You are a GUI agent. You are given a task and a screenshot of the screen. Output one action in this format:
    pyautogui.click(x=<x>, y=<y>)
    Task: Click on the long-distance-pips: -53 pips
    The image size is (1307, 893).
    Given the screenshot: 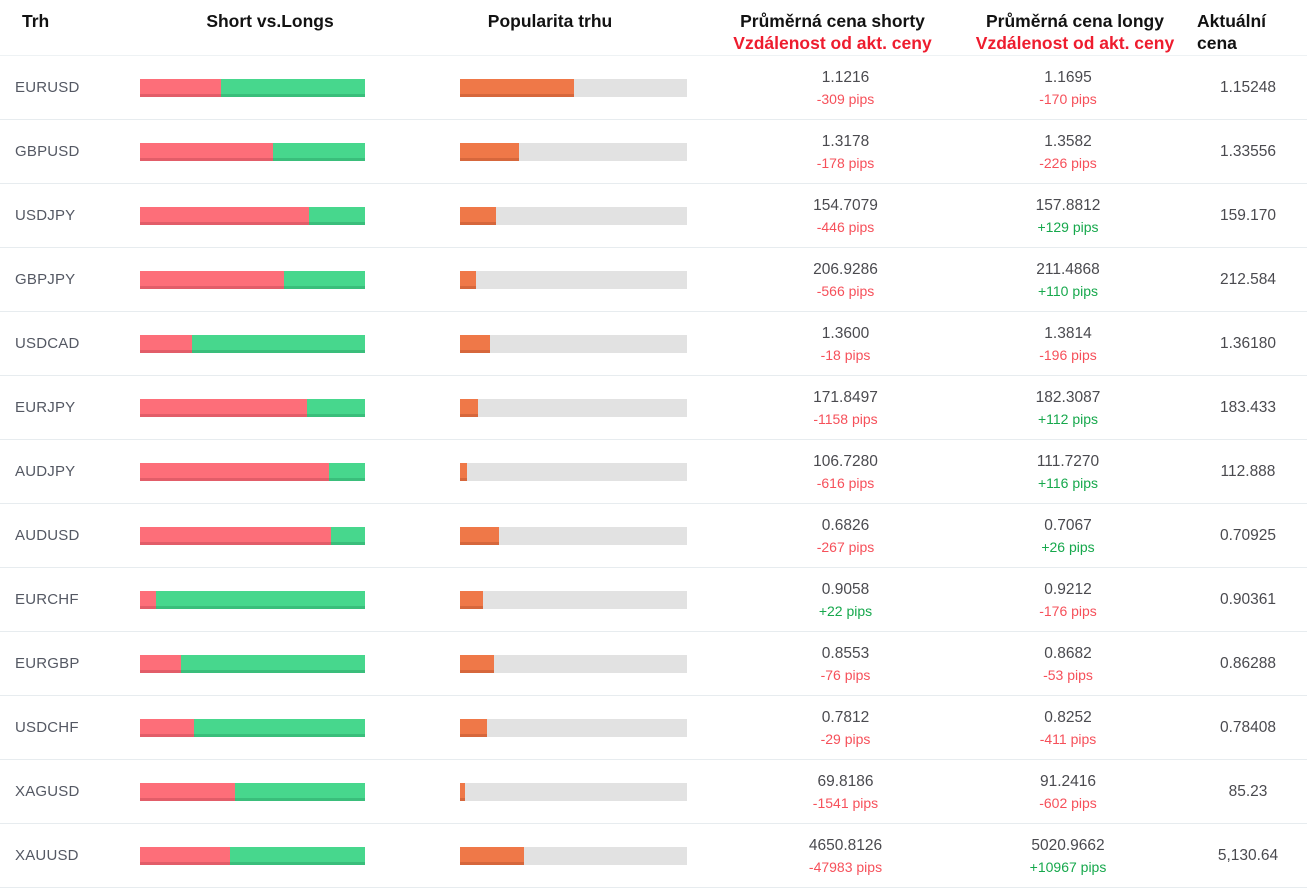 What is the action you would take?
    pyautogui.click(x=1068, y=674)
    